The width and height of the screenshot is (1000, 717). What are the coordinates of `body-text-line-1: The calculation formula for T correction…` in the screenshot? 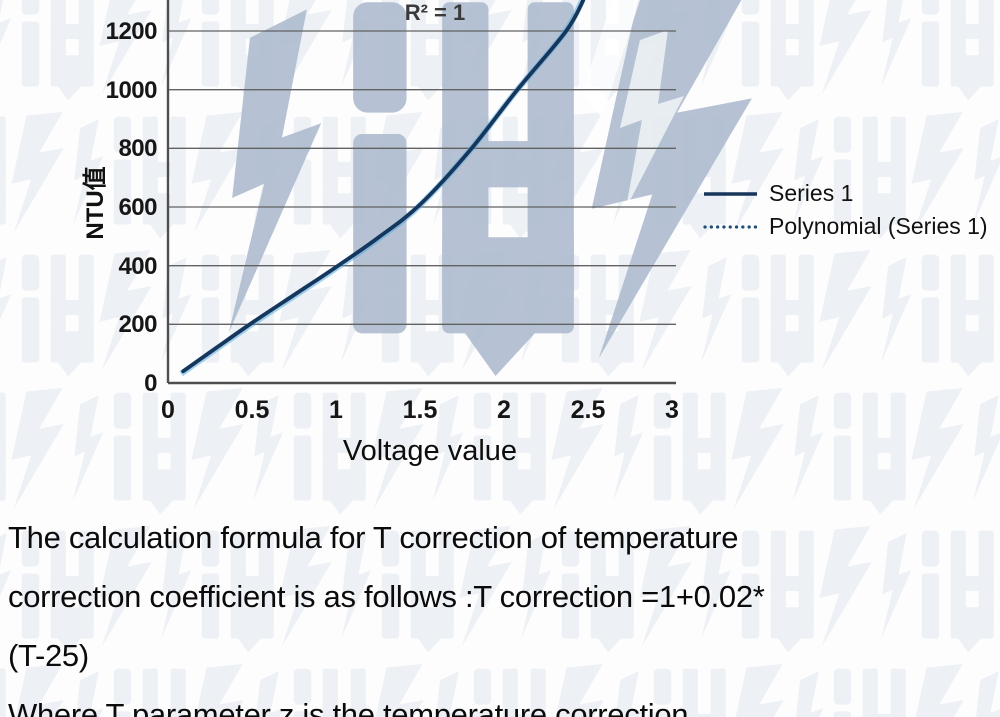 It's located at (373, 537).